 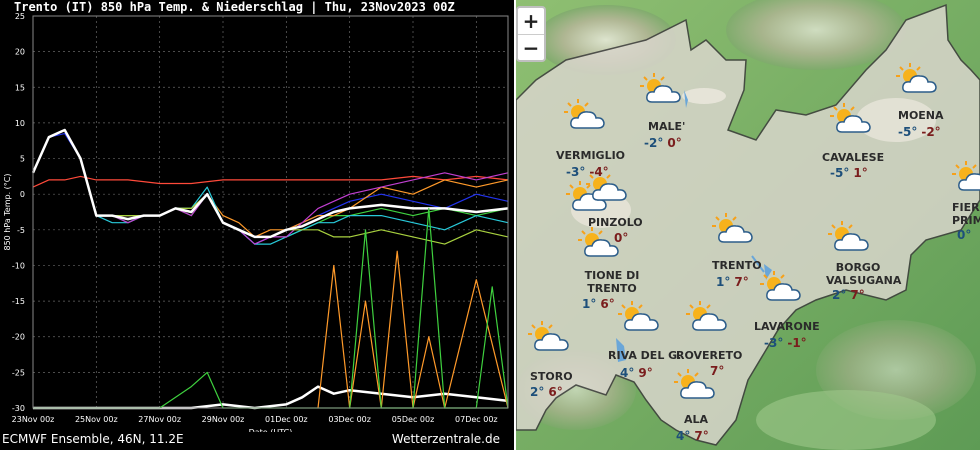 I want to click on city-temps-borgo: 2° 7°, so click(x=848, y=295).